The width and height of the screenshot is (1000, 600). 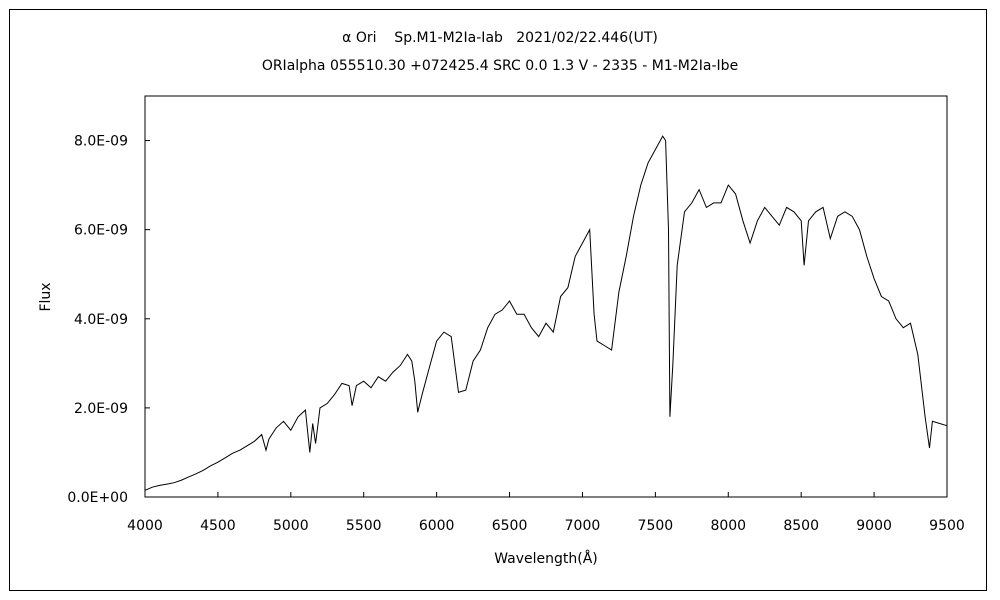 What do you see at coordinates (218, 526) in the screenshot?
I see `x-tick-label: 4500` at bounding box center [218, 526].